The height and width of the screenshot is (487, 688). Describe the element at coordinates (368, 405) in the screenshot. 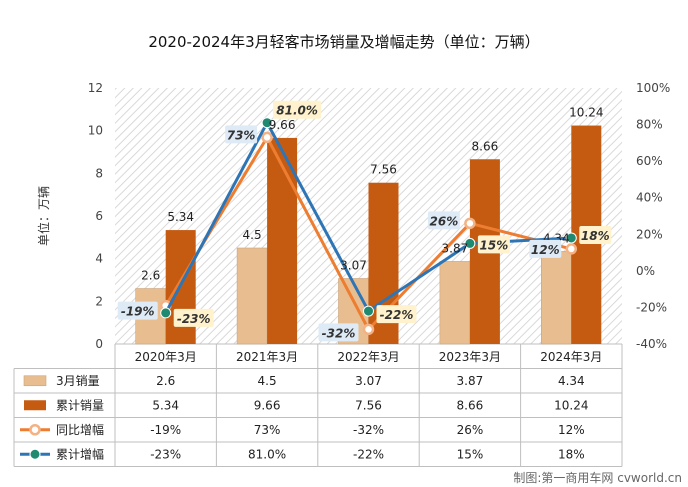

I see `table-cell: 7.56` at that location.